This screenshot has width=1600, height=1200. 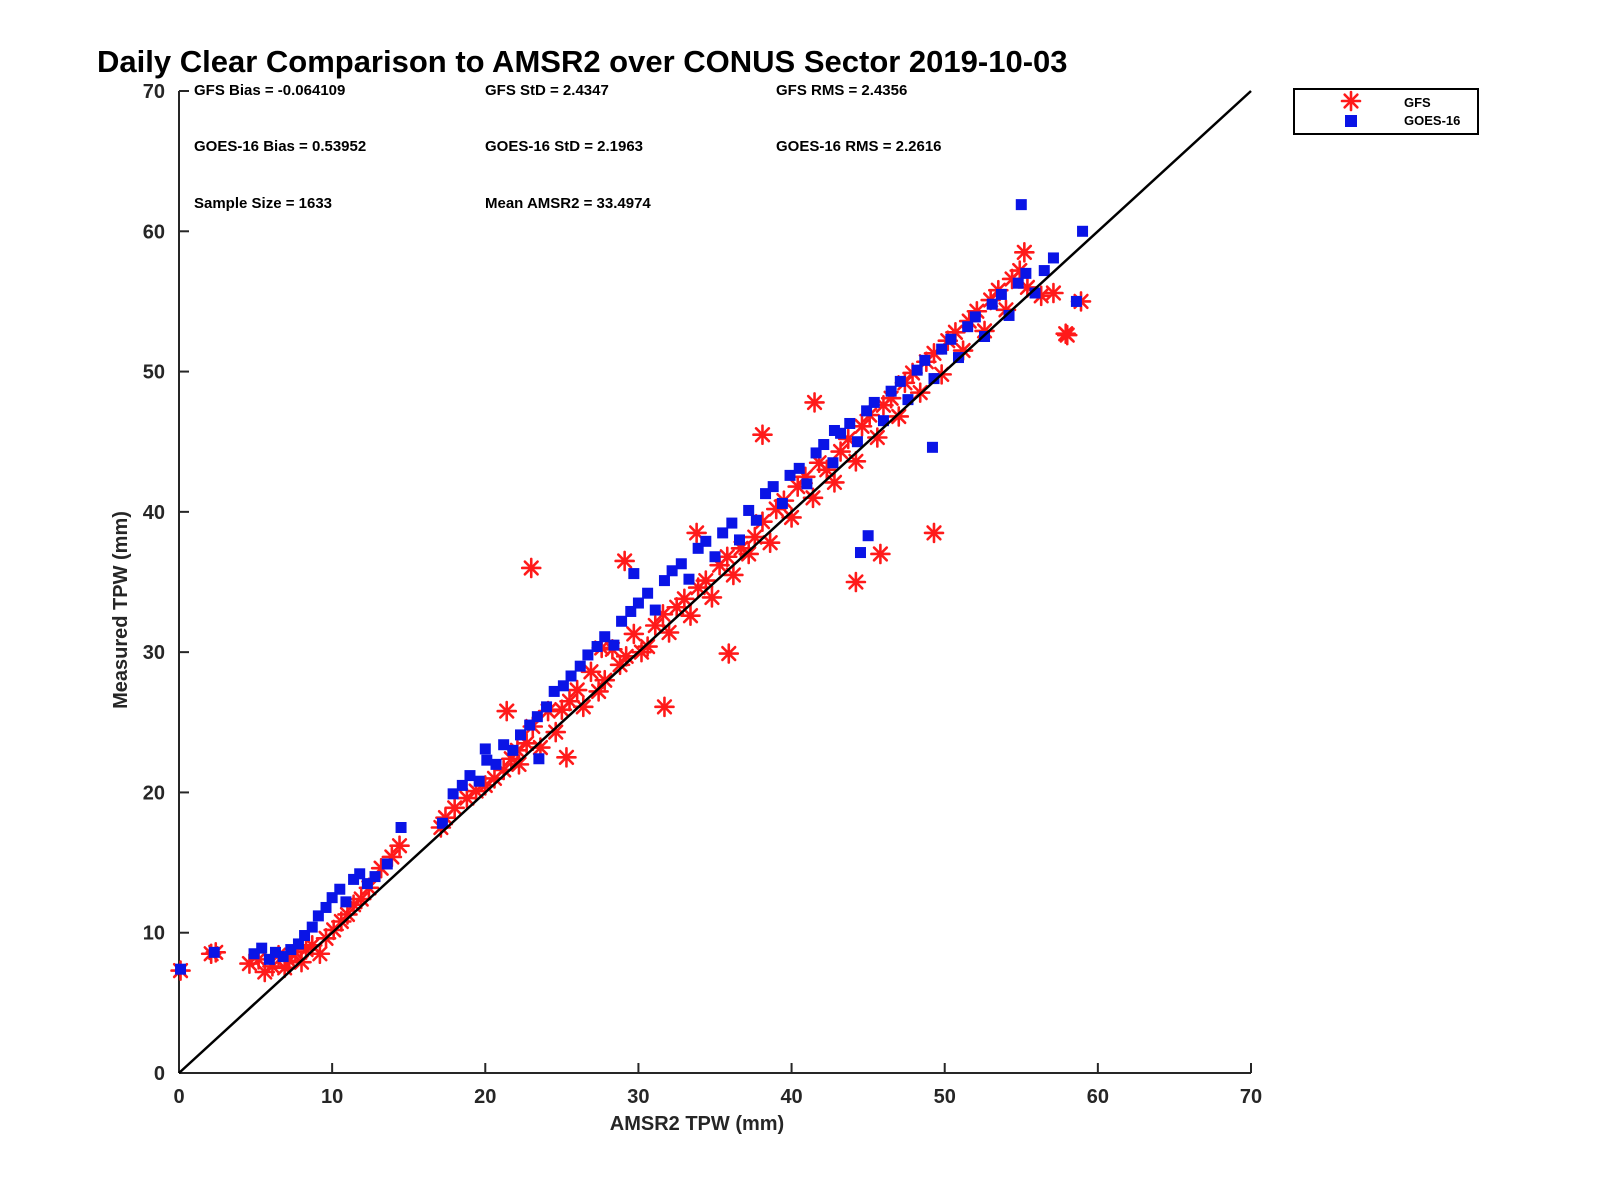 I want to click on y-tick-label: 60, so click(x=154, y=232).